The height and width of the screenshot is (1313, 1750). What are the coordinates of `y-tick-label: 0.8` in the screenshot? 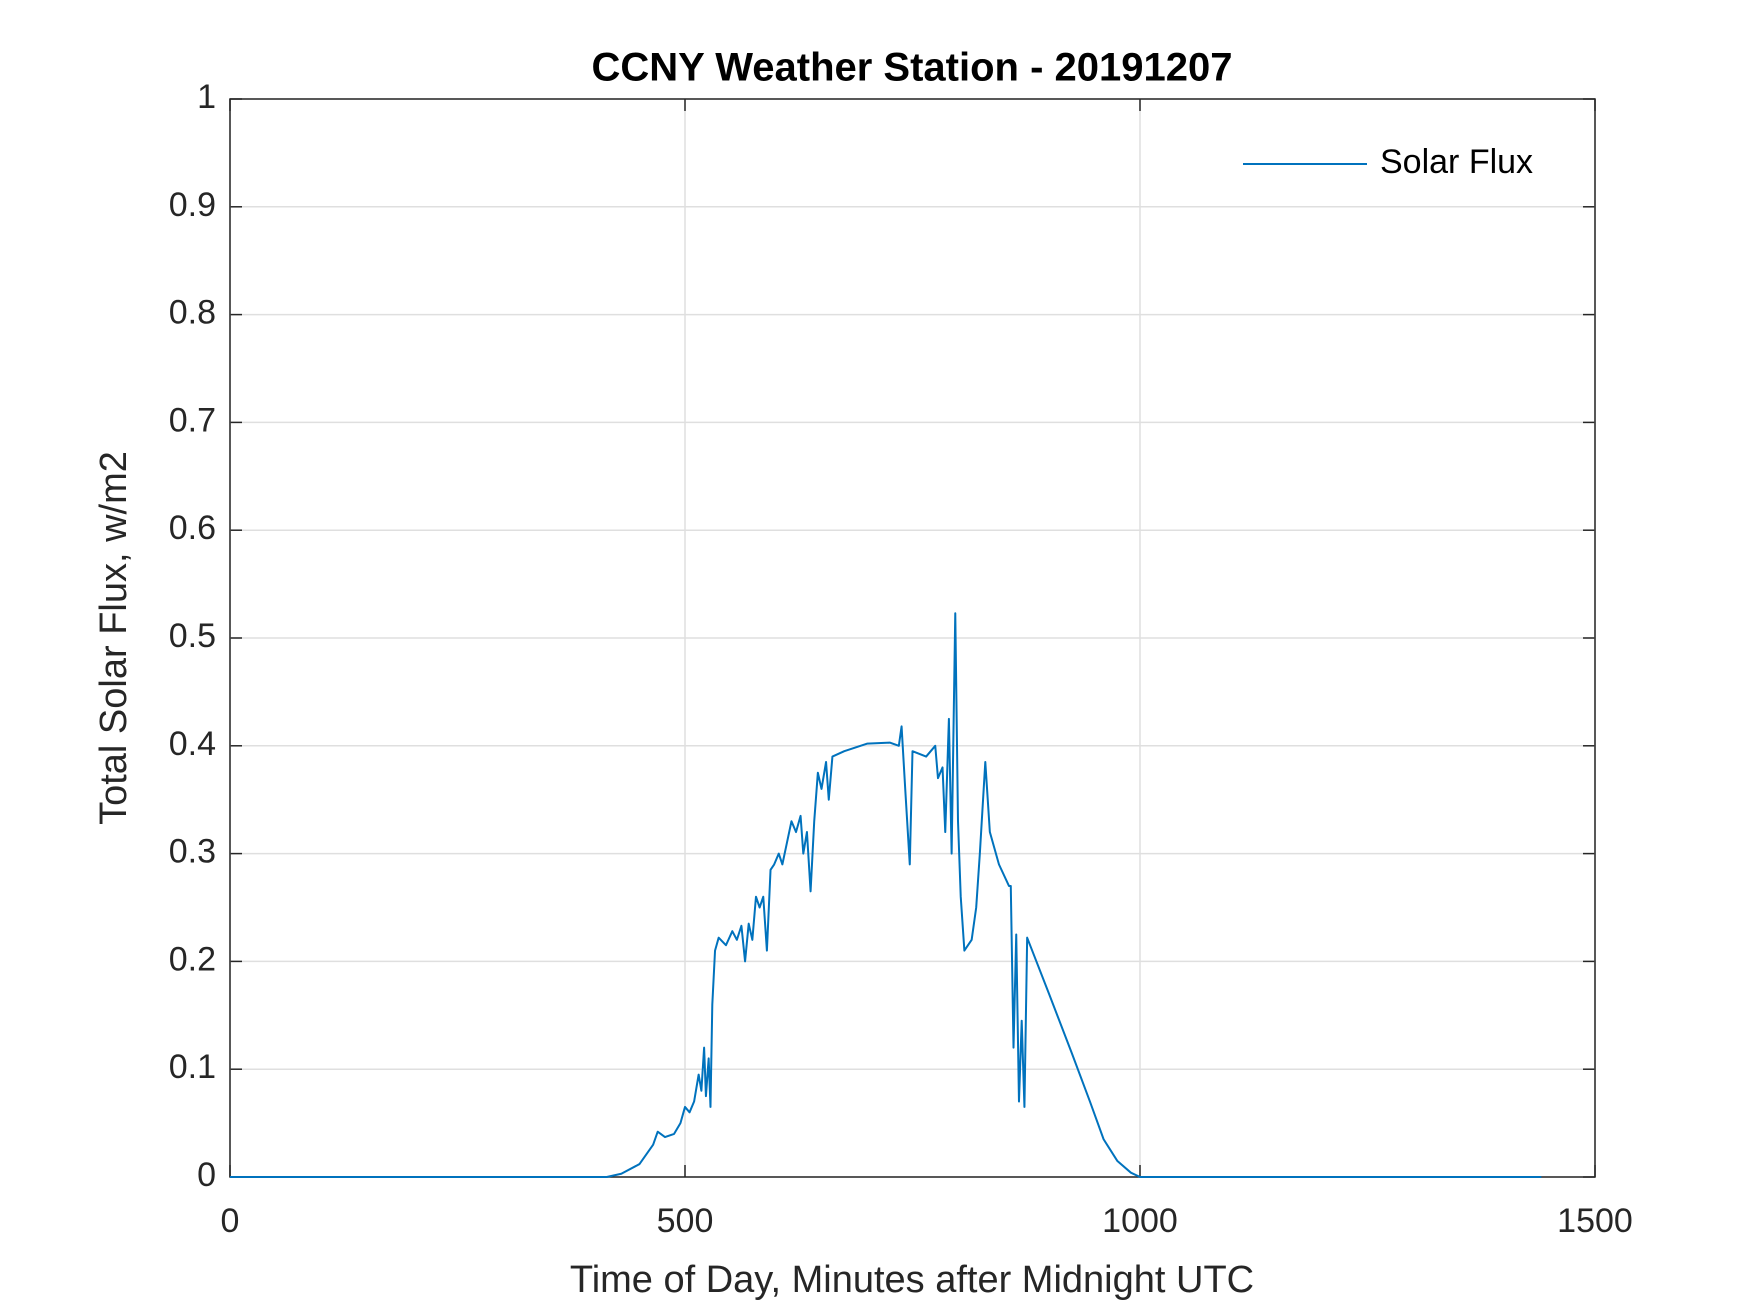 It's located at (192, 313).